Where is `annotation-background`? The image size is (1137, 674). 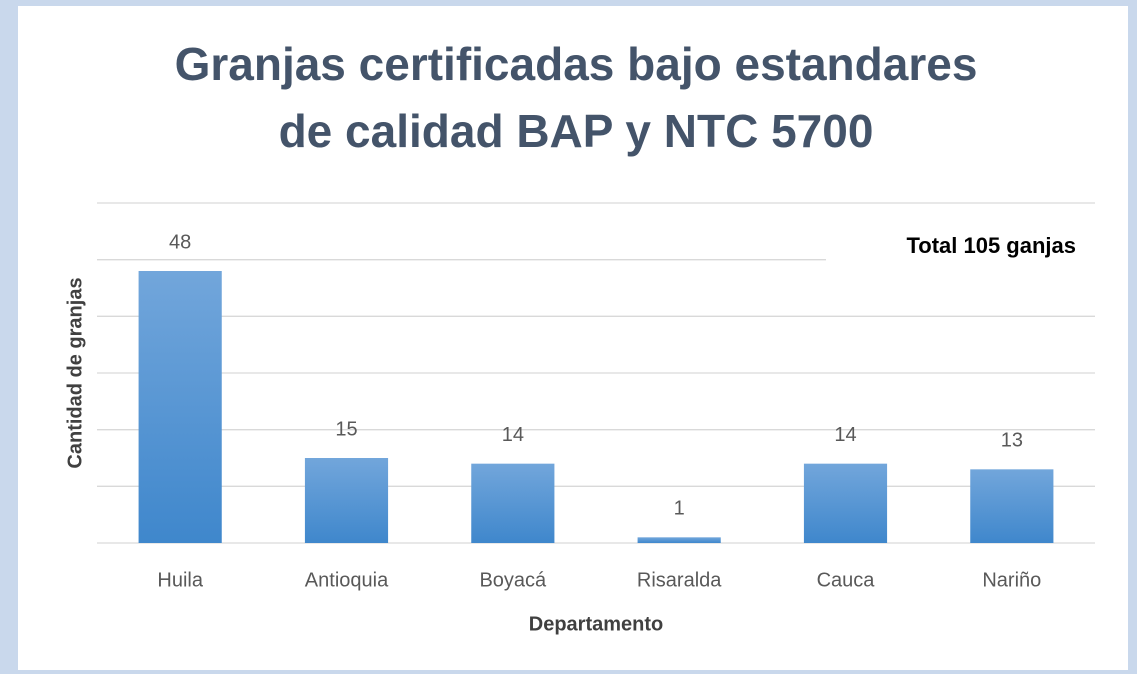
annotation-background is located at coordinates (961, 248).